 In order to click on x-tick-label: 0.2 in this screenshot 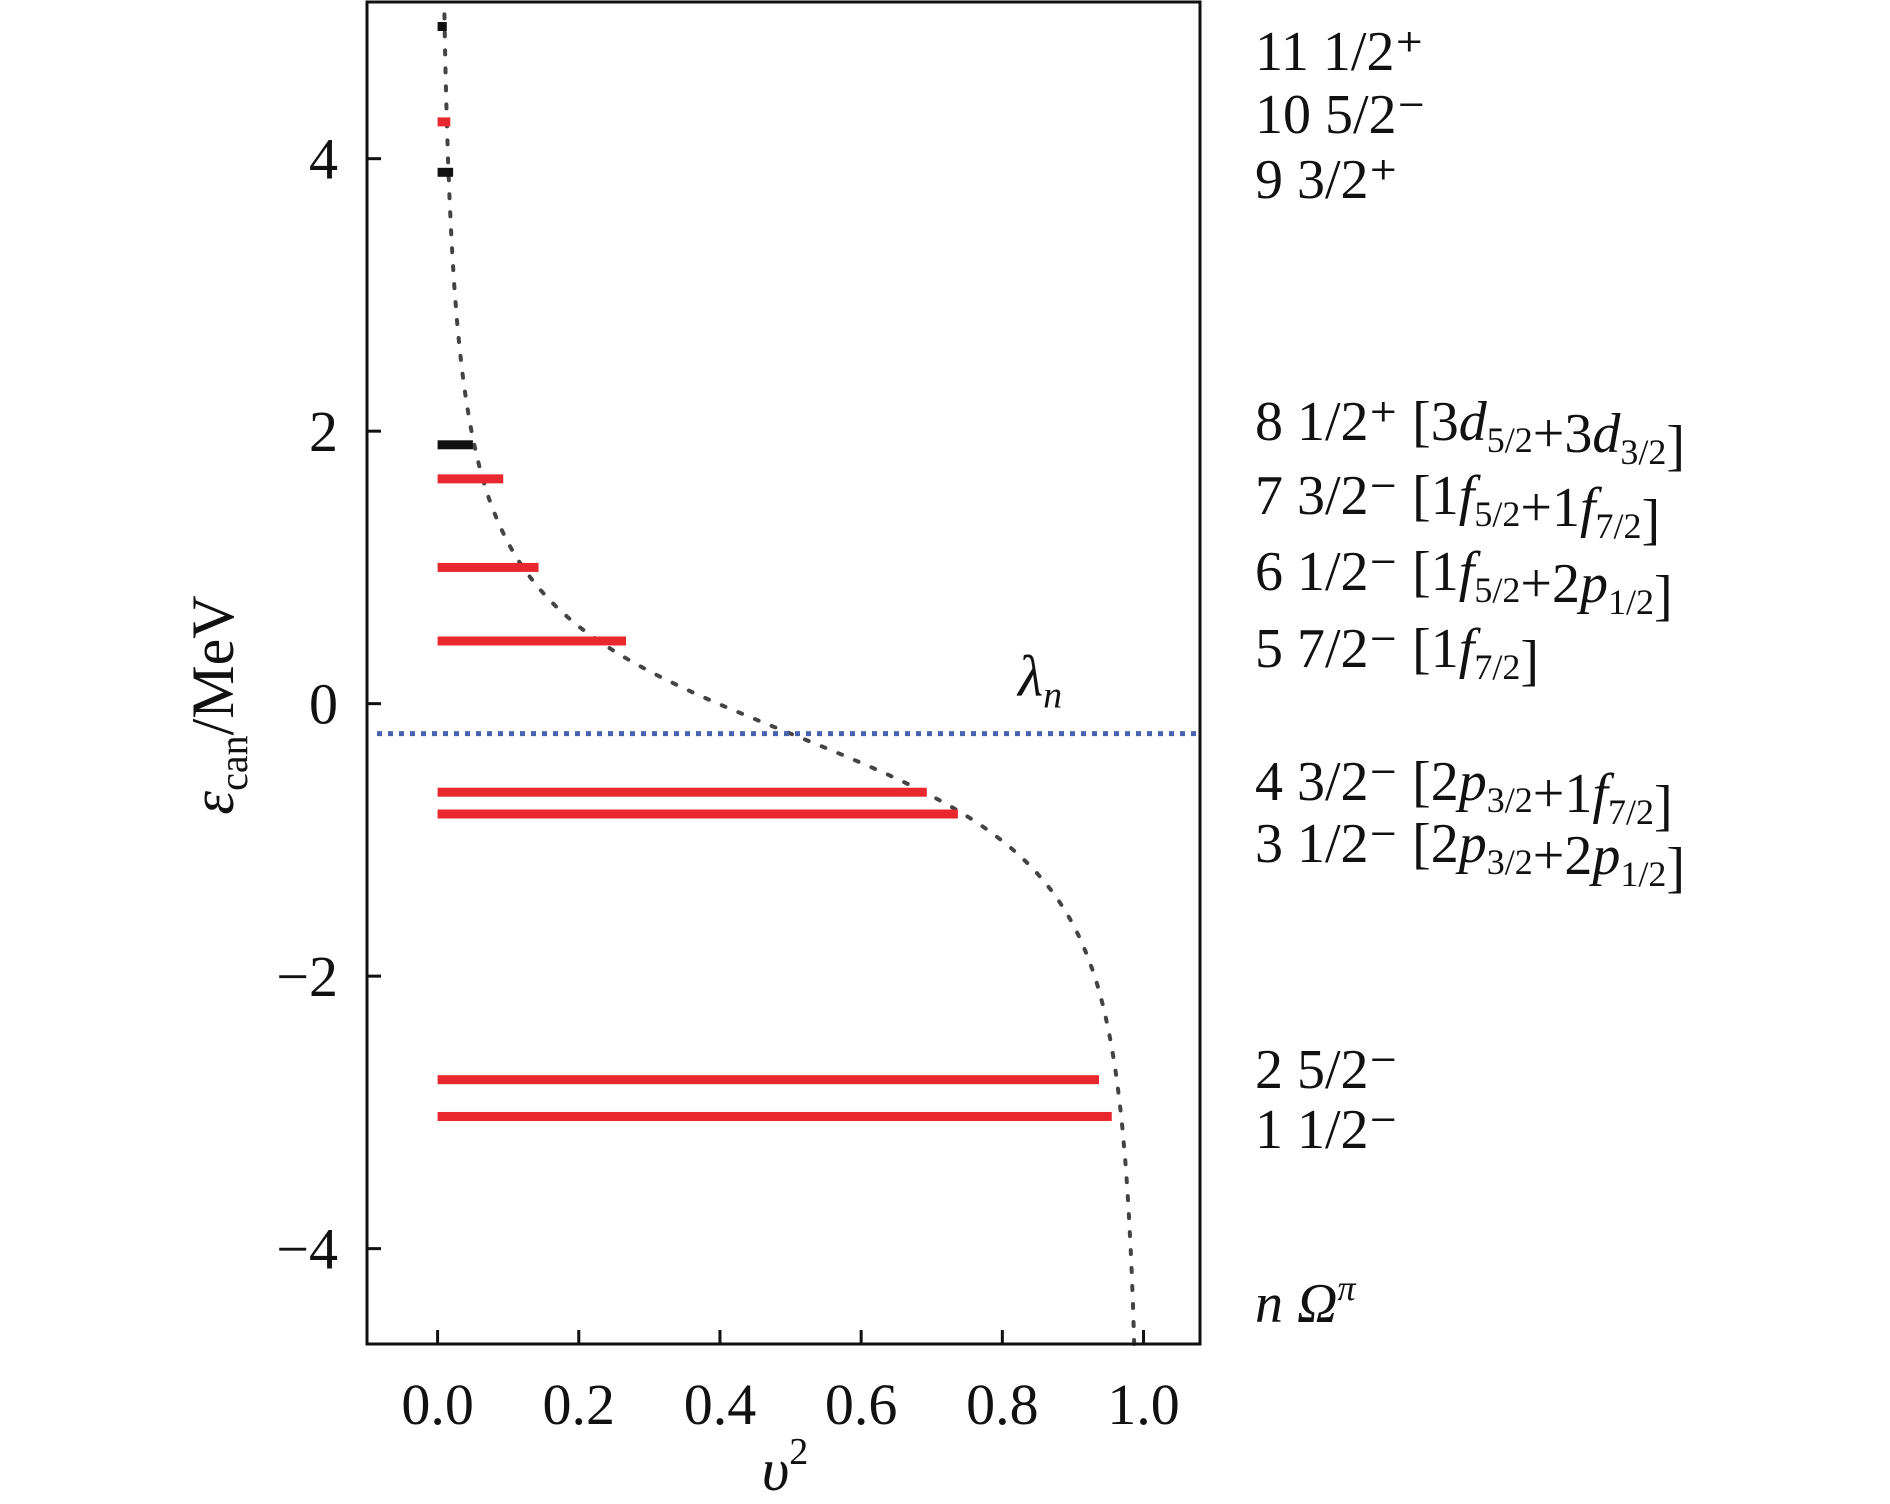, I will do `click(579, 1404)`.